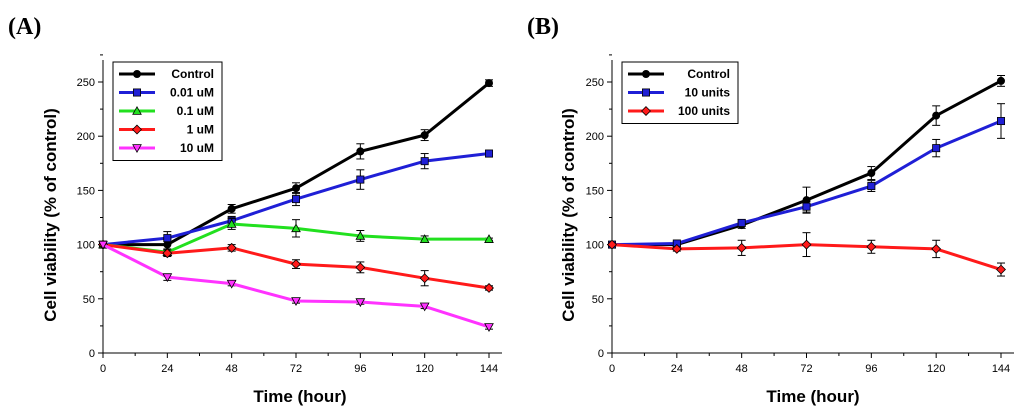 The width and height of the screenshot is (1024, 411). I want to click on legend-label: 100 units, so click(704, 111).